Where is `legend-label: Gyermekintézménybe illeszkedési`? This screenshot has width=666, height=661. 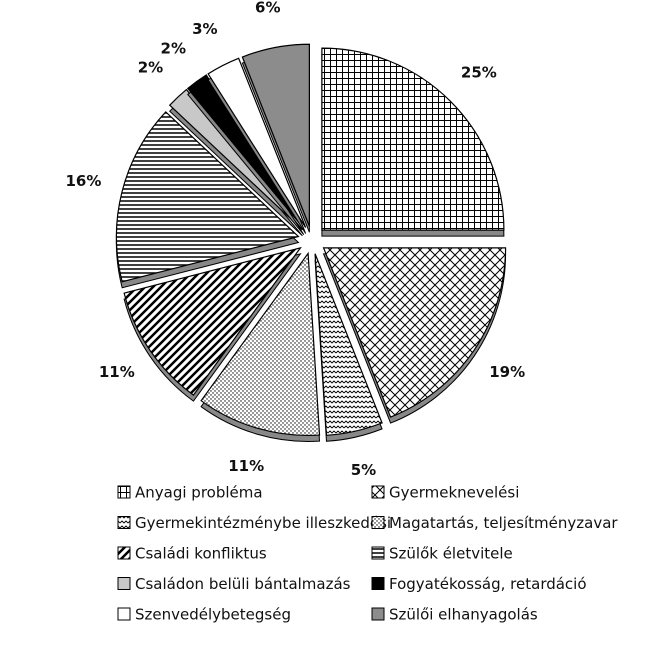 legend-label: Gyermekintézménybe illeszkedési is located at coordinates (263, 523).